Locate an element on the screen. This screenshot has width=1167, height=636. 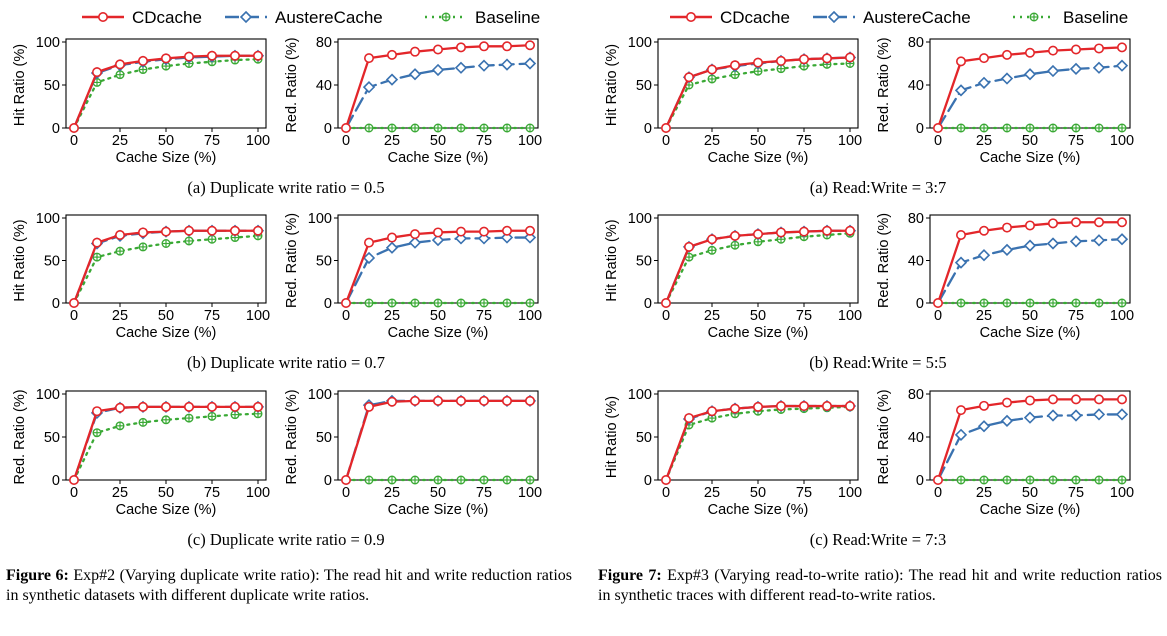
y-tick-label: 80 is located at coordinates (916, 219).